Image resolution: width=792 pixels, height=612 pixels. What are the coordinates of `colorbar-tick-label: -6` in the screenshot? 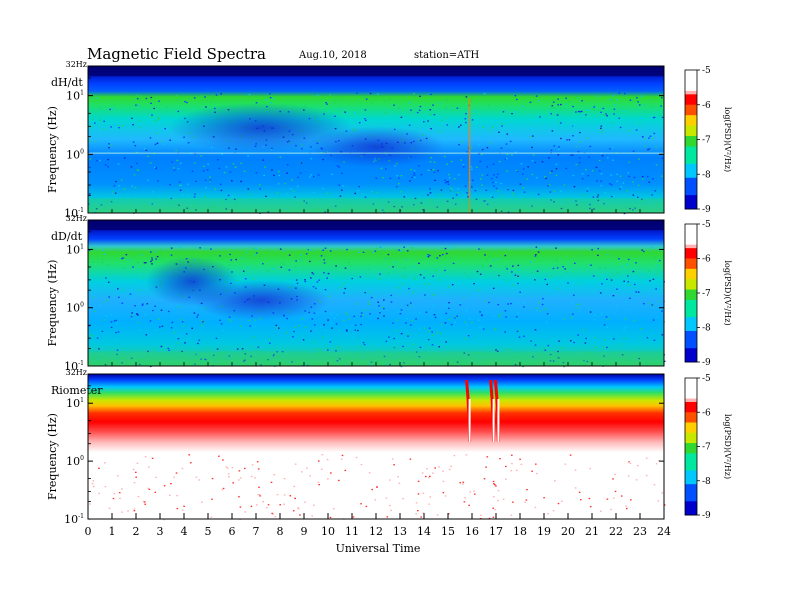 It's located at (706, 260).